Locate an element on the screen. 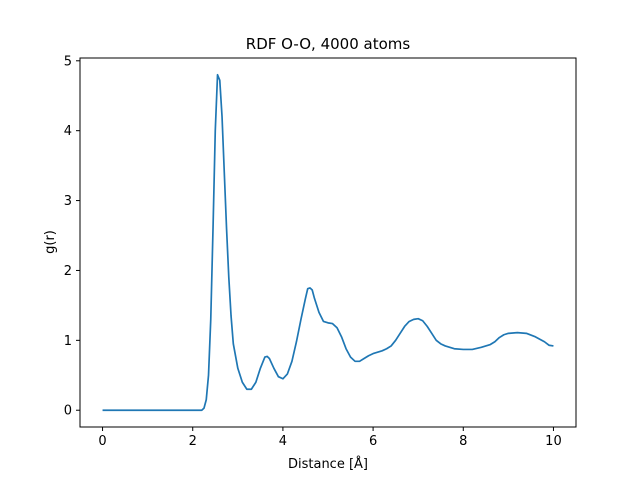 Image resolution: width=640 pixels, height=485 pixels. chart-title: RDF O-O, 4000 atoms is located at coordinates (328, 44).